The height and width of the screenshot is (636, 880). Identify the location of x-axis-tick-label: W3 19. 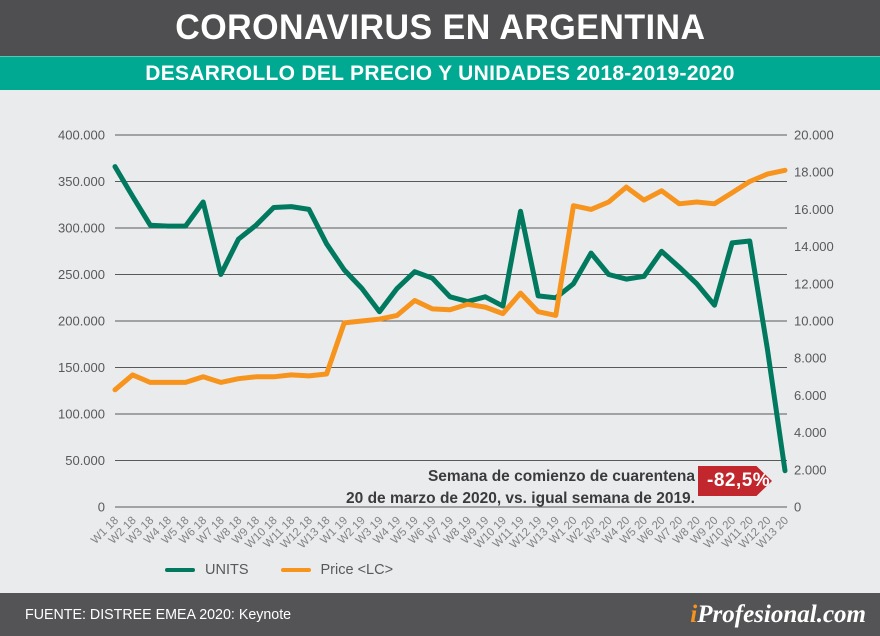
(370, 531).